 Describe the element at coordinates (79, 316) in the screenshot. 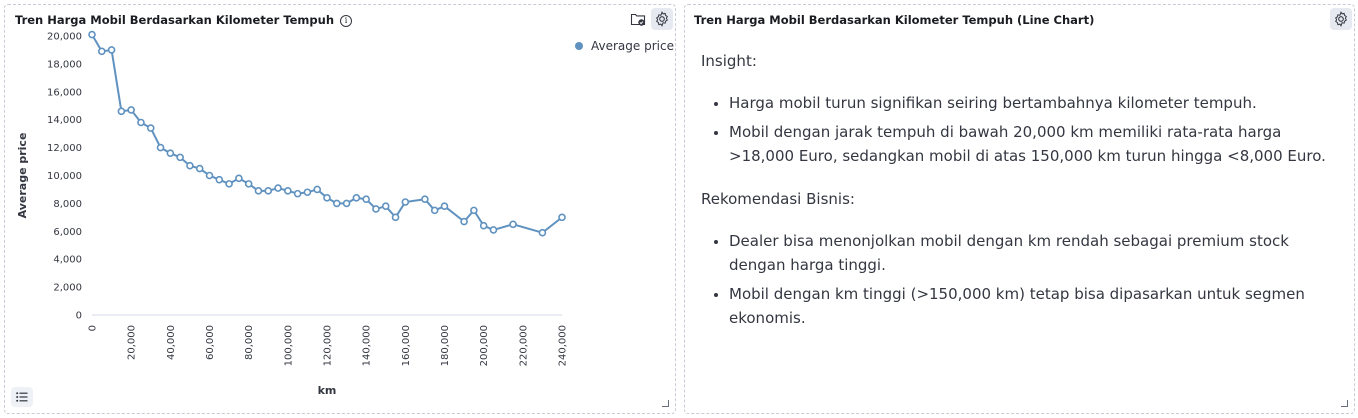

I see `y-tick-label: 0` at that location.